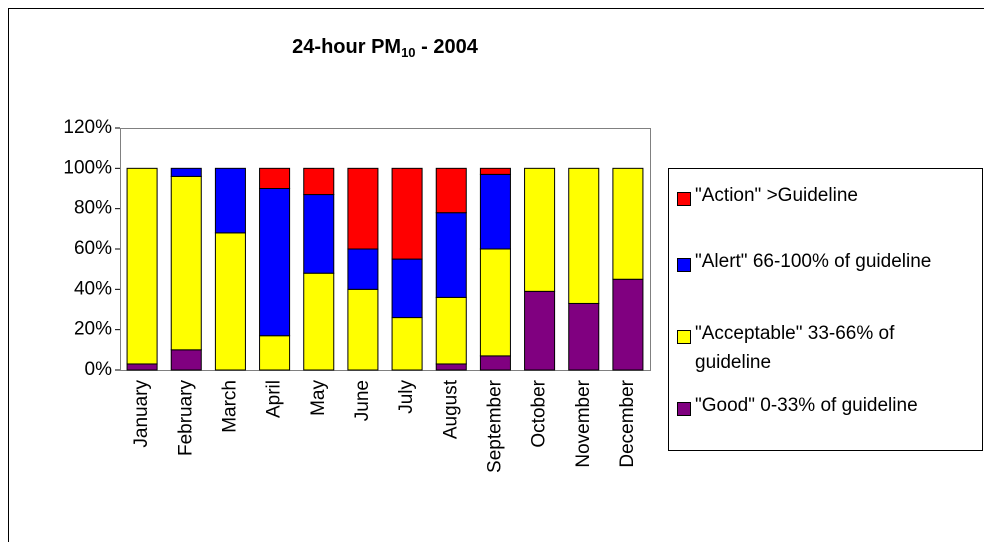 The width and height of the screenshot is (984, 542). I want to click on x-tick-label: October, so click(539, 413).